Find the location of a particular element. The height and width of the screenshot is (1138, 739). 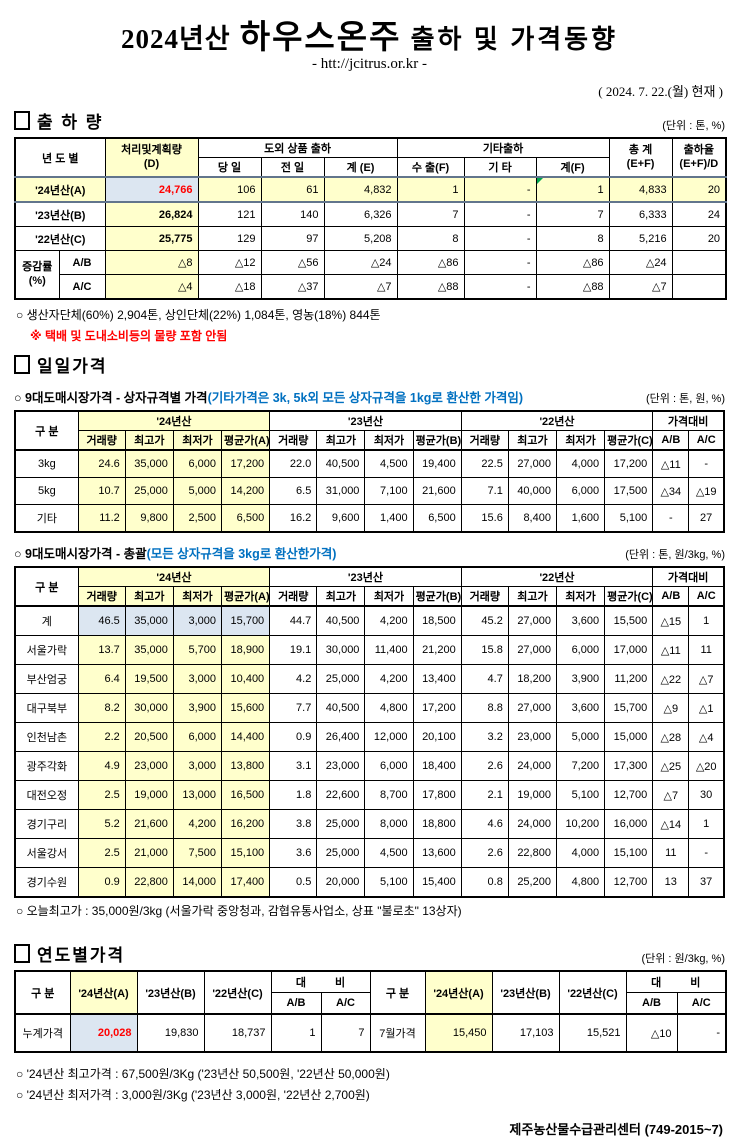

cell: 7,100 is located at coordinates (389, 491).